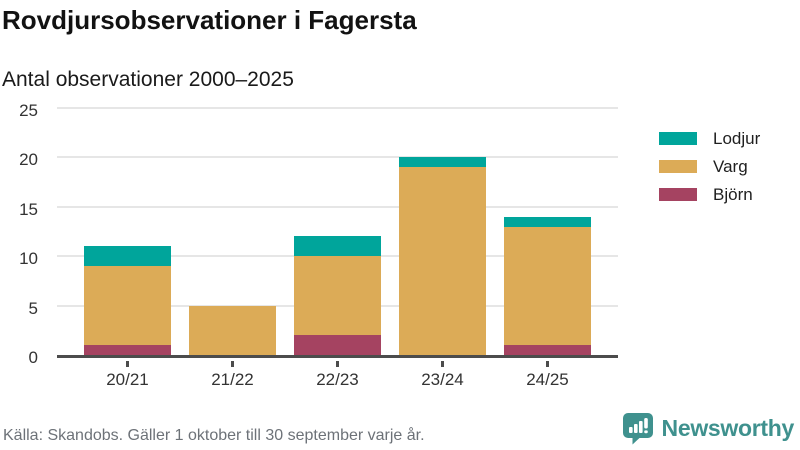 The width and height of the screenshot is (800, 450). What do you see at coordinates (127, 379) in the screenshot?
I see `x-tick-label: 20/21` at bounding box center [127, 379].